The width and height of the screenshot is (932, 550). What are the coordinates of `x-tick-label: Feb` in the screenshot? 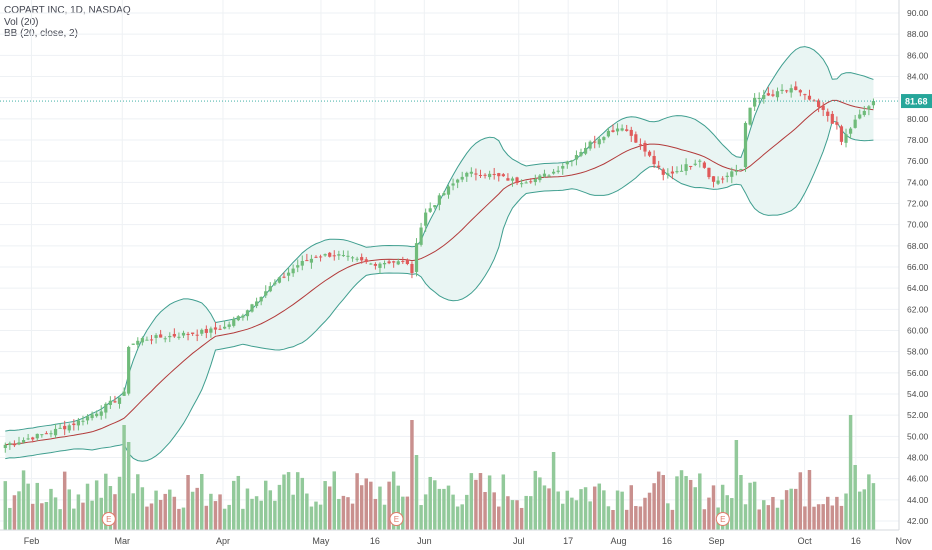 It's located at (32, 541).